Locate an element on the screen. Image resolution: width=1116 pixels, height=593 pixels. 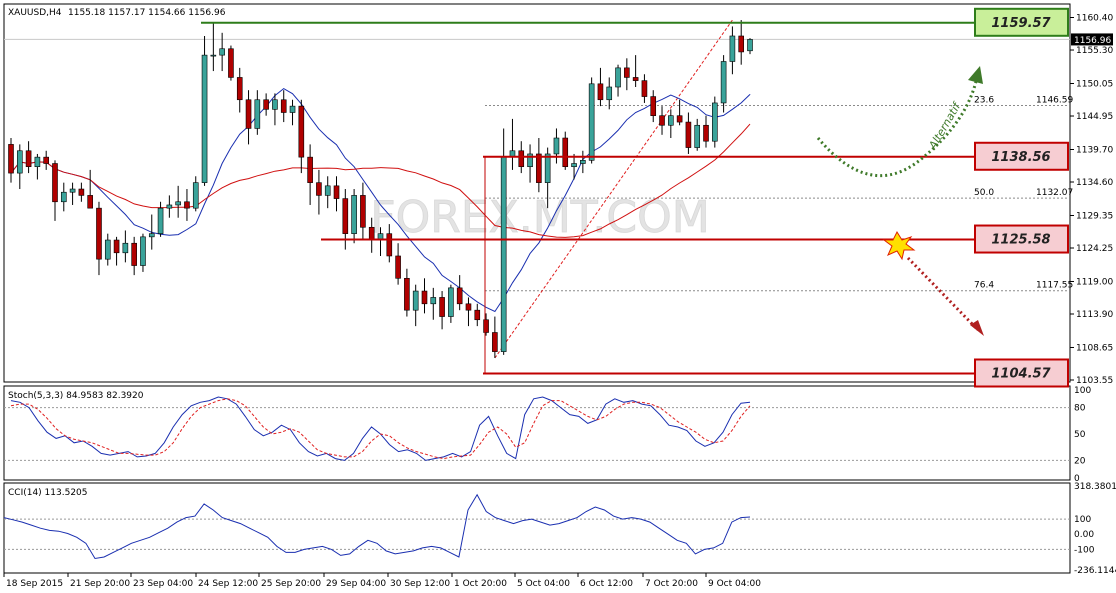
level-box-label: 1125.58 is located at coordinates (1020, 240).